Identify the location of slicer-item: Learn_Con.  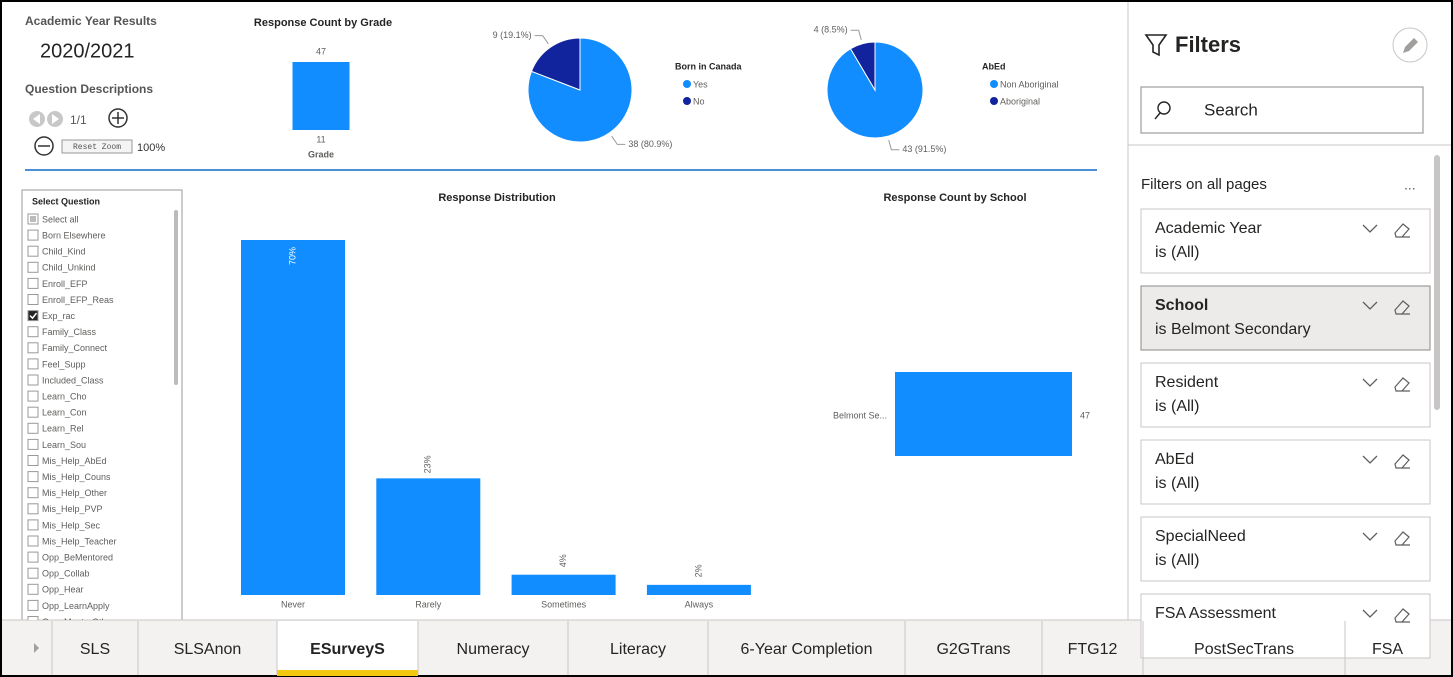
(64, 413).